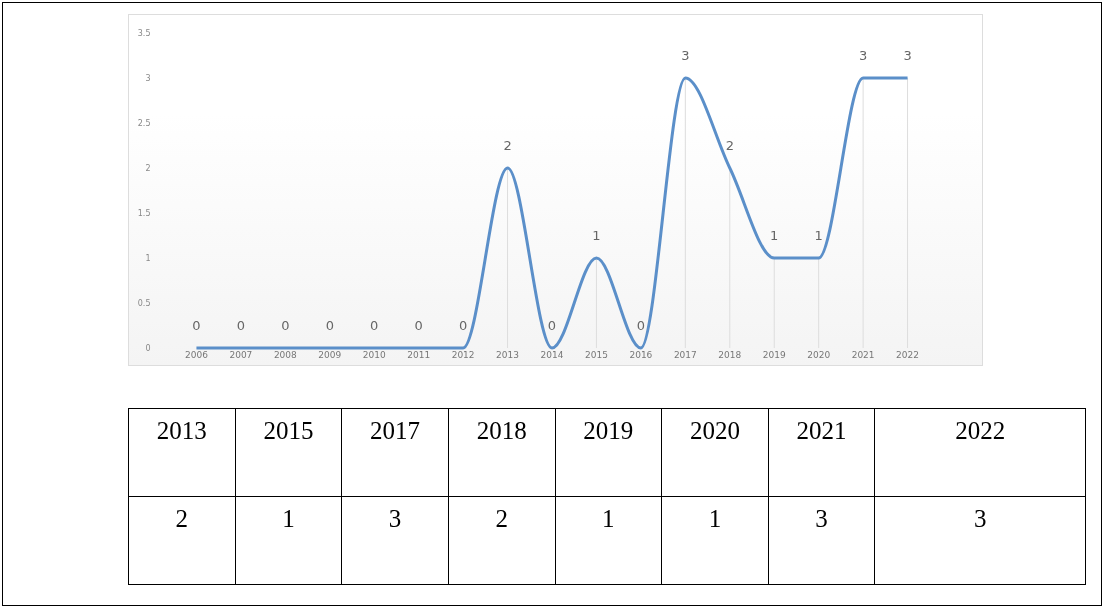  Describe the element at coordinates (288, 452) in the screenshot. I see `text: 2015` at that location.